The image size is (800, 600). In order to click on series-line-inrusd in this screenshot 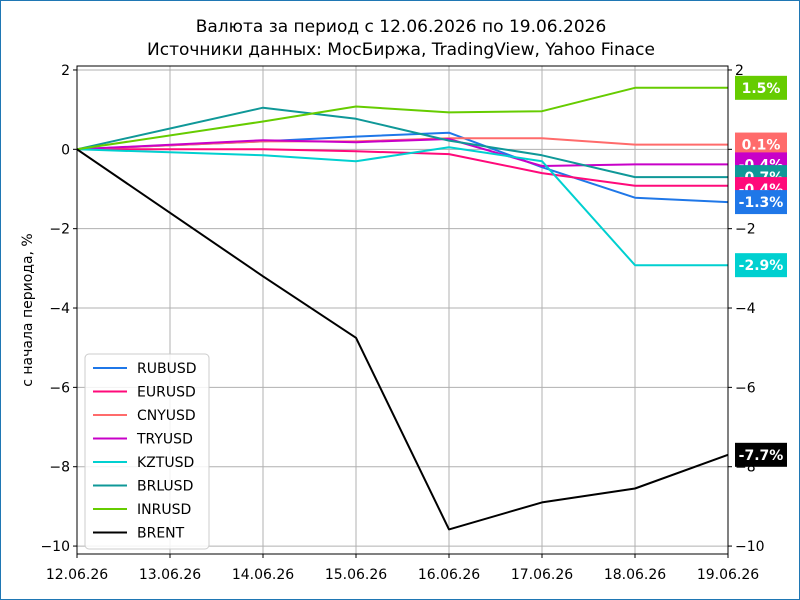, I will do `click(402, 118)`.